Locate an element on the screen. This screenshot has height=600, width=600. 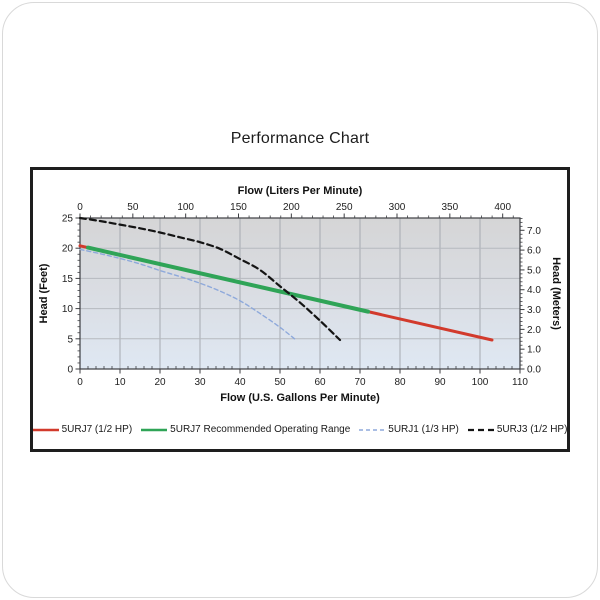
axis-tick-label: 2.0 is located at coordinates (534, 330).